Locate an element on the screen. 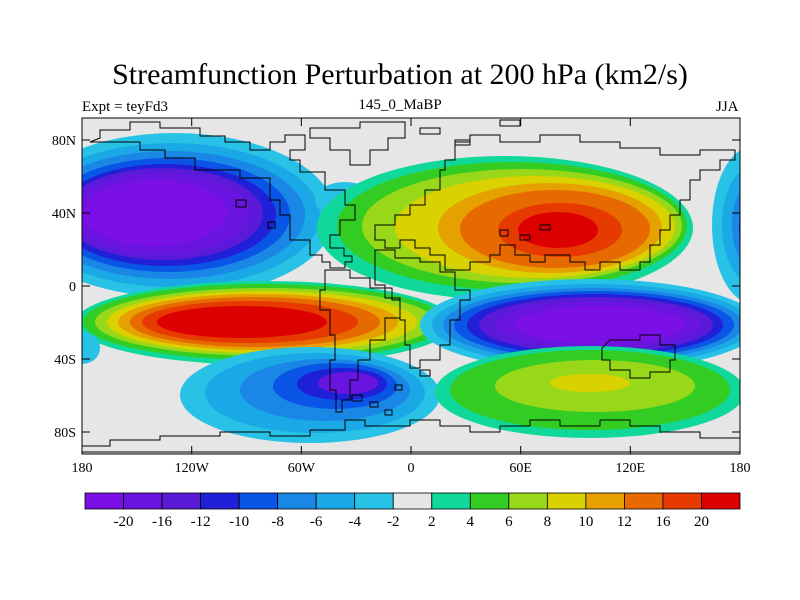  east-negative-blob is located at coordinates (726, 225).